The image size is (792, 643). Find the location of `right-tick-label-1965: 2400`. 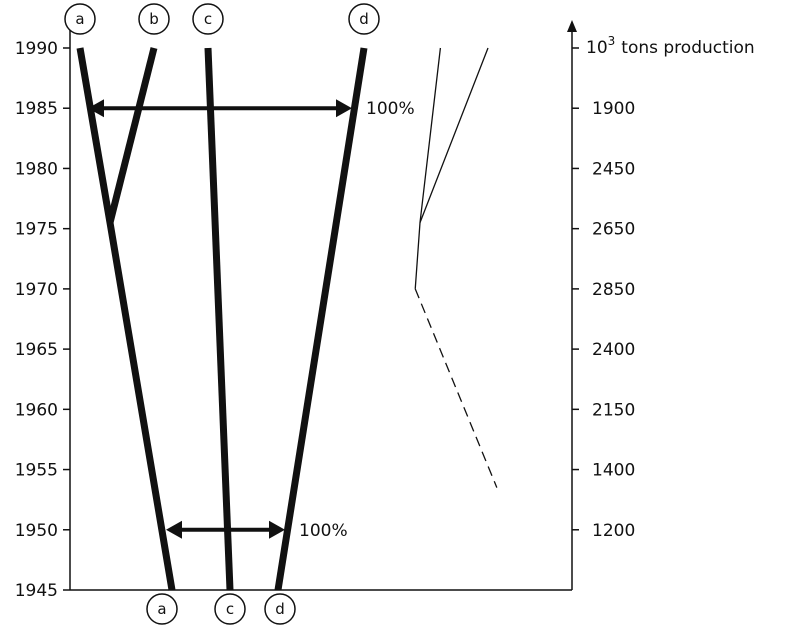

right-tick-label-1965: 2400 is located at coordinates (613, 350).